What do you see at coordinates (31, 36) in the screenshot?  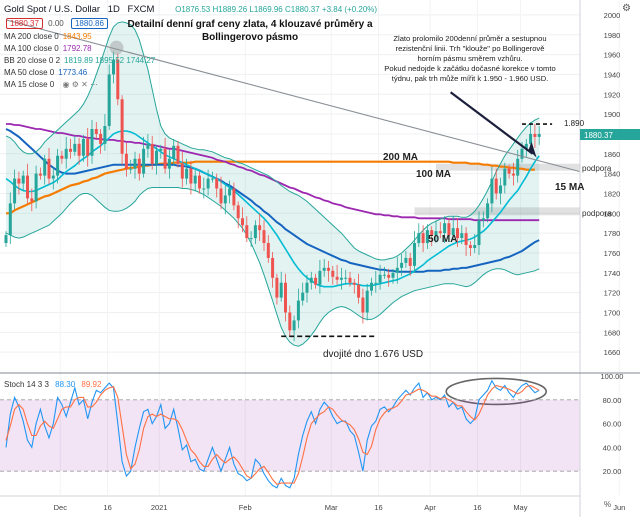 I see `indicator-label: MA 200 close 0` at bounding box center [31, 36].